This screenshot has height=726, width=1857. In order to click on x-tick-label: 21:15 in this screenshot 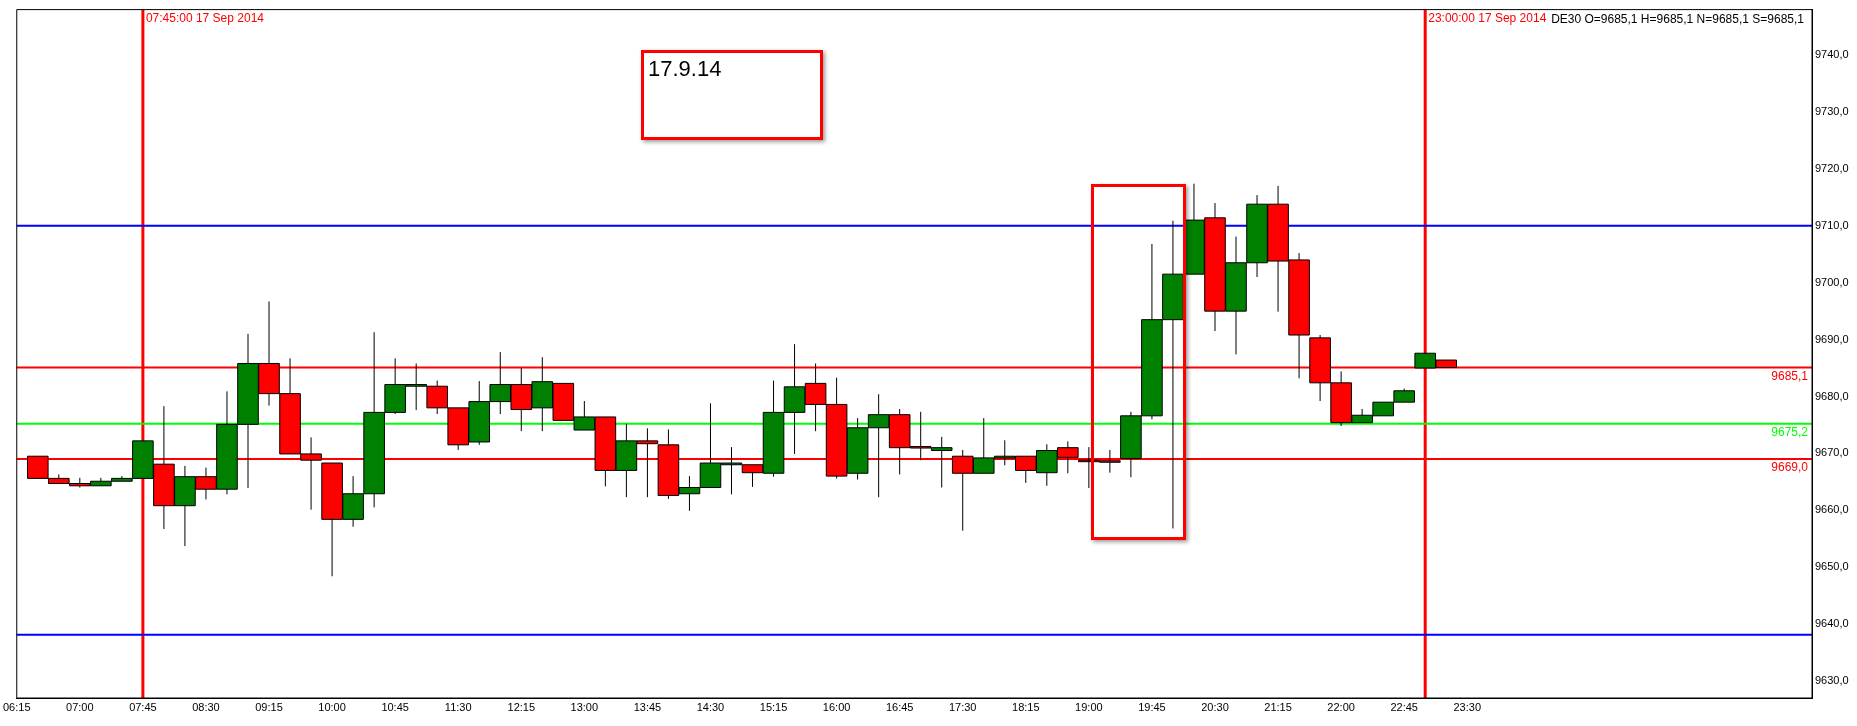, I will do `click(1278, 706)`.